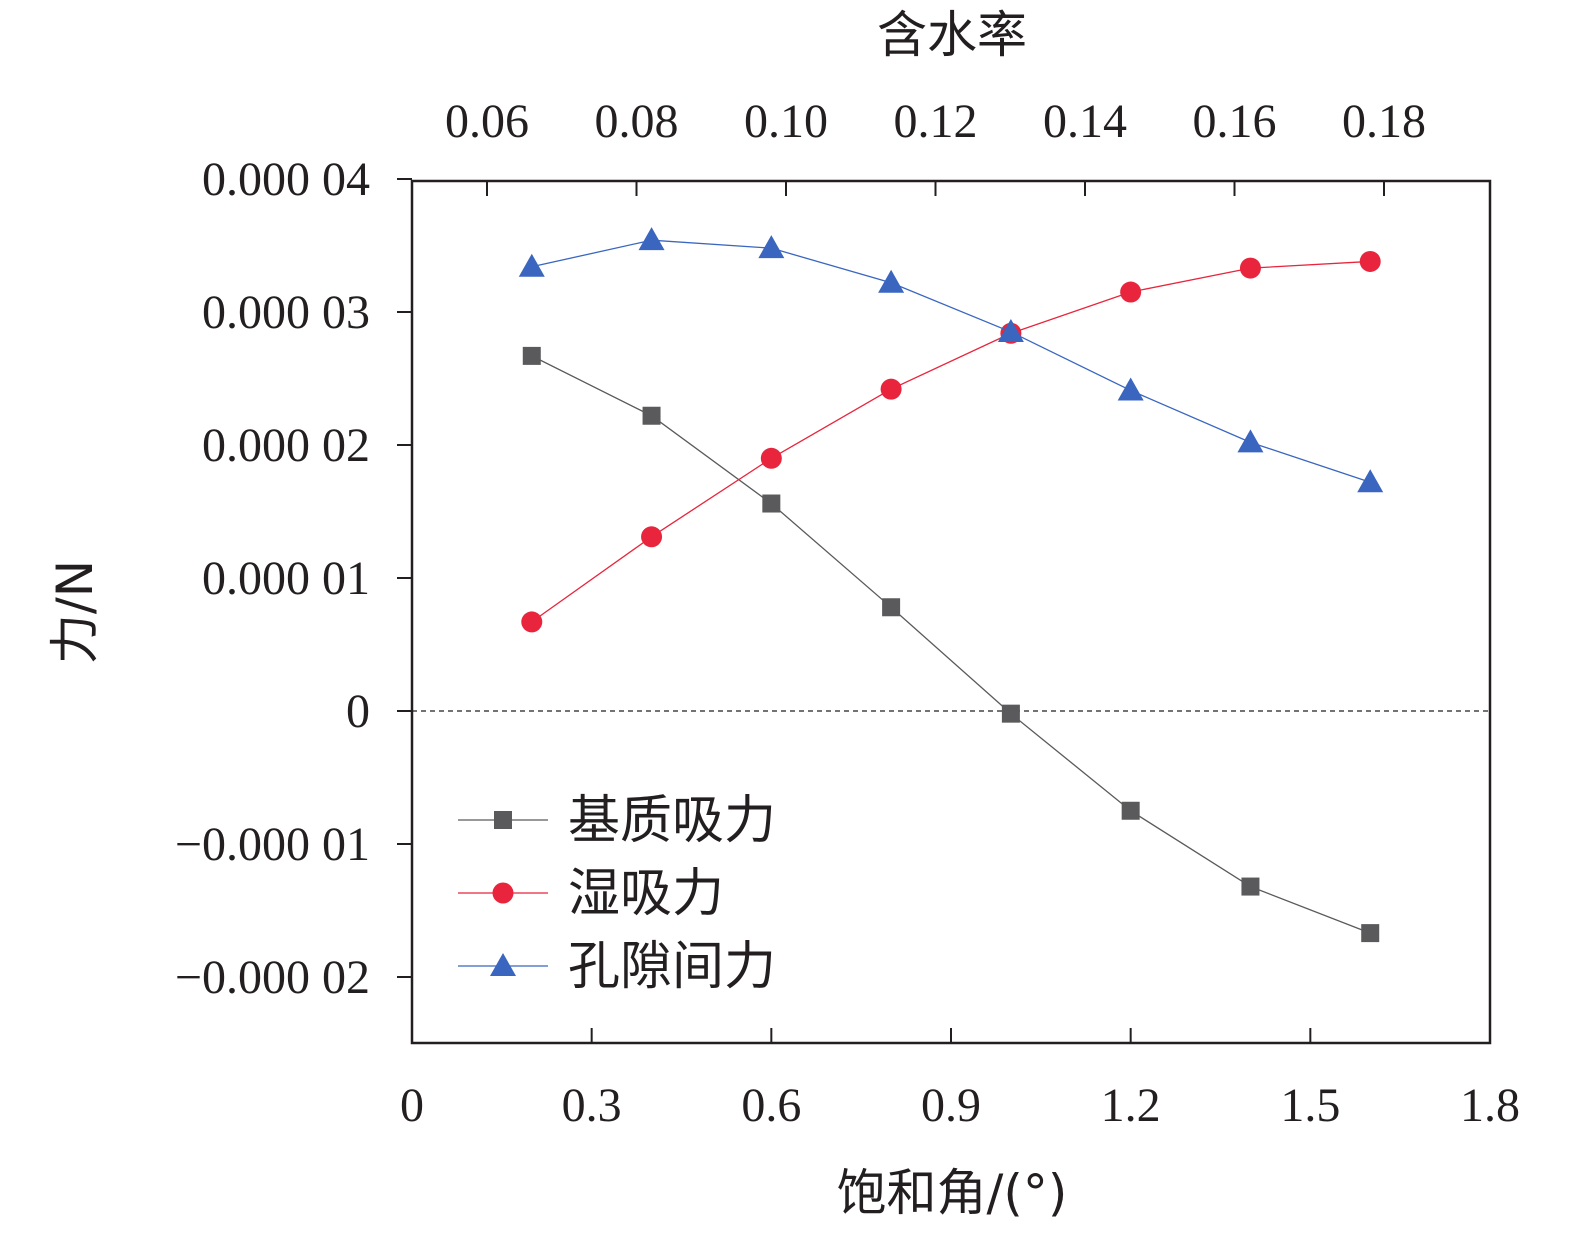 This screenshot has height=1234, width=1575. Describe the element at coordinates (672, 821) in the screenshot. I see `legend-label: 基质吸力` at that location.